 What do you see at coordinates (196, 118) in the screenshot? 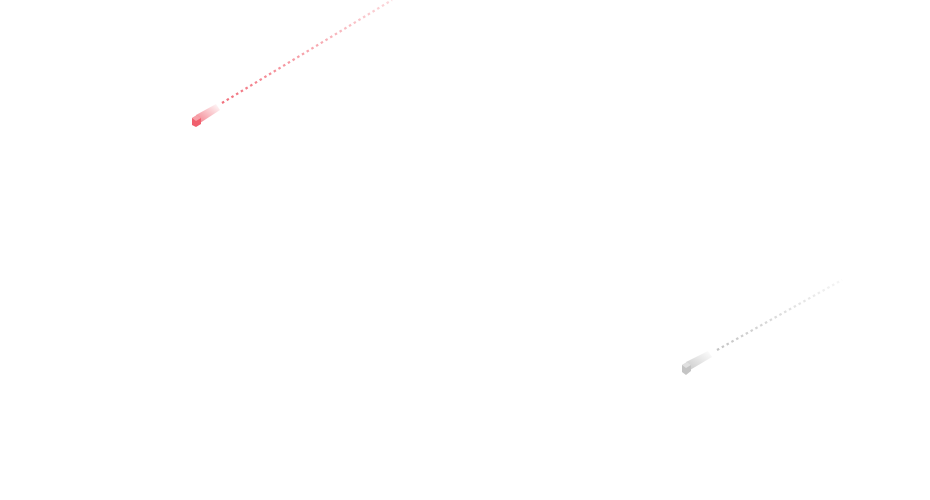
I see `red-streak-head-face` at bounding box center [196, 118].